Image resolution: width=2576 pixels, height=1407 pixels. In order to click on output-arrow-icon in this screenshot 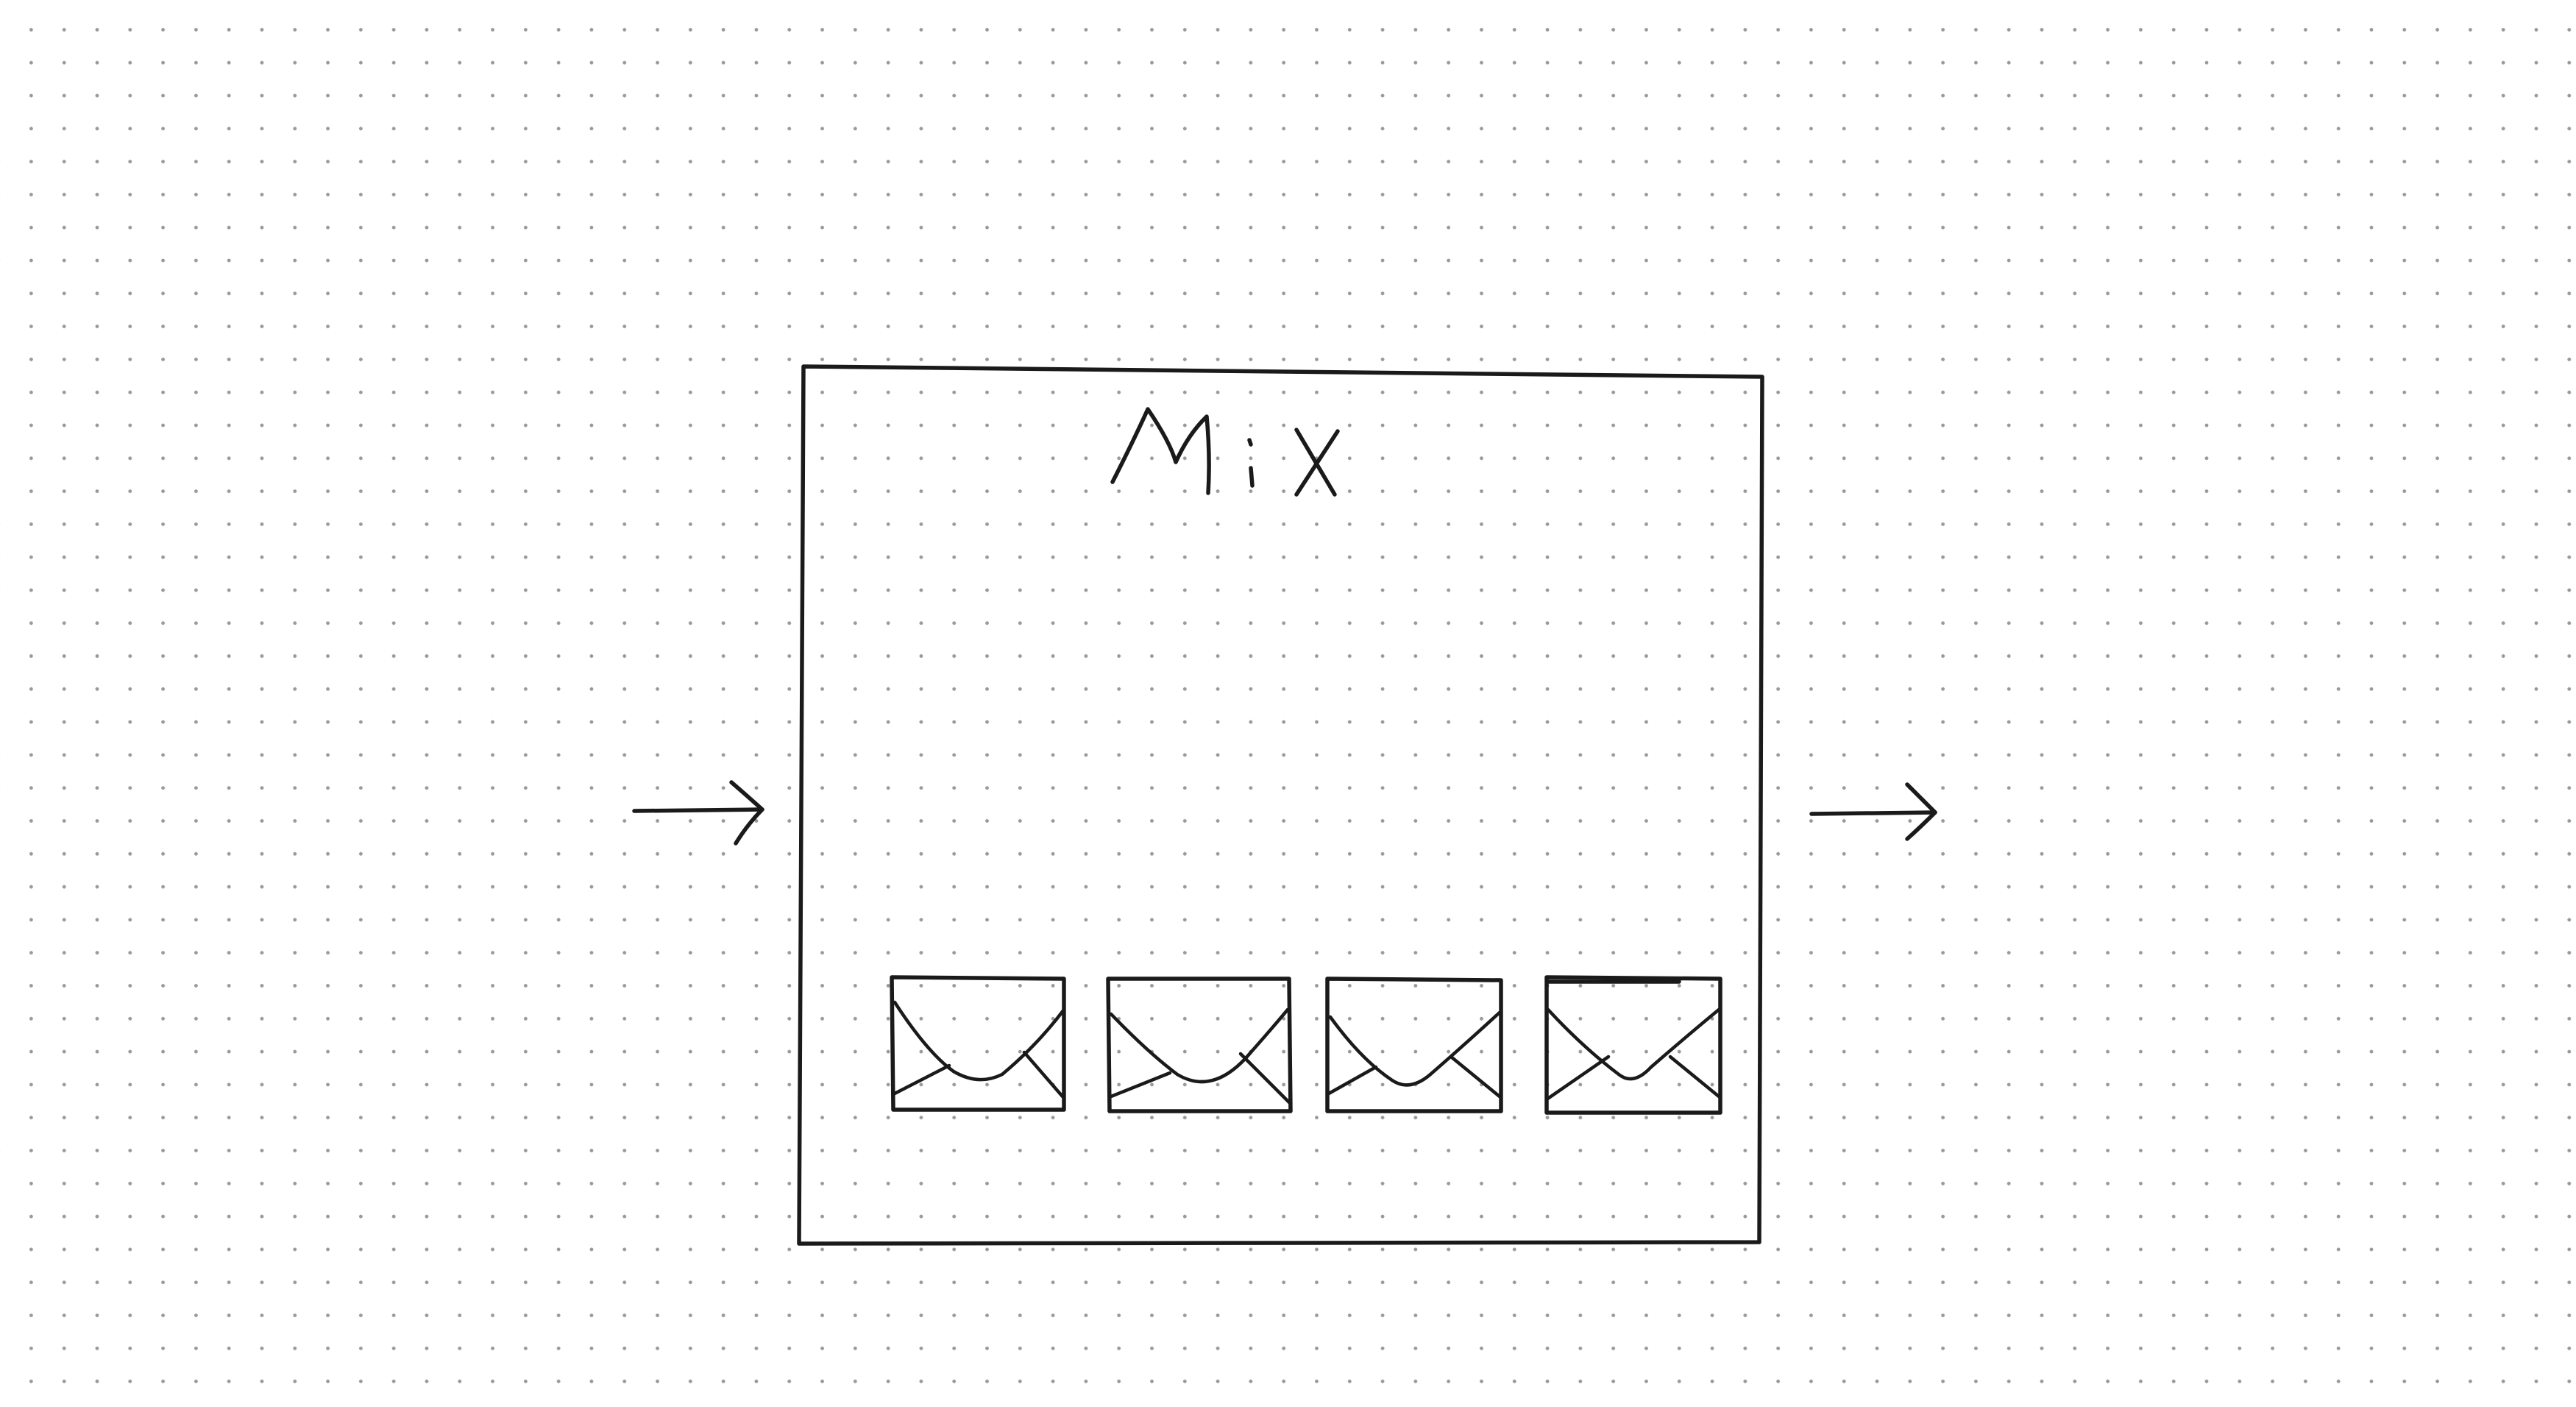, I will do `click(1873, 811)`.